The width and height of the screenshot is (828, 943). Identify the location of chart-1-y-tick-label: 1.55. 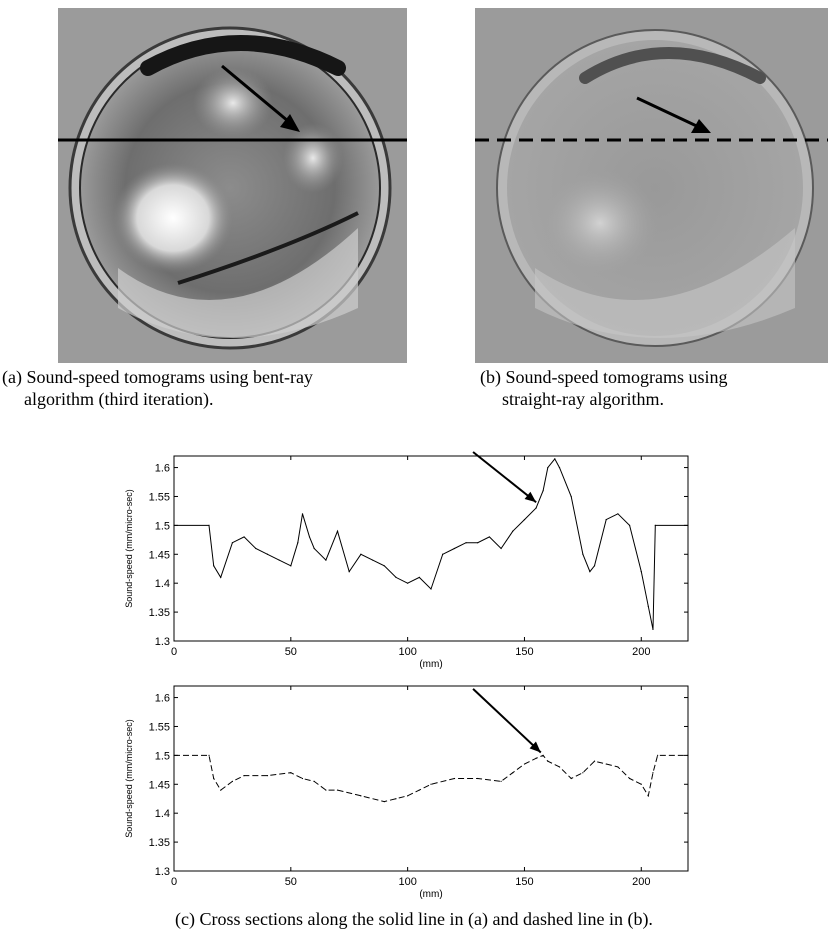
(159, 497).